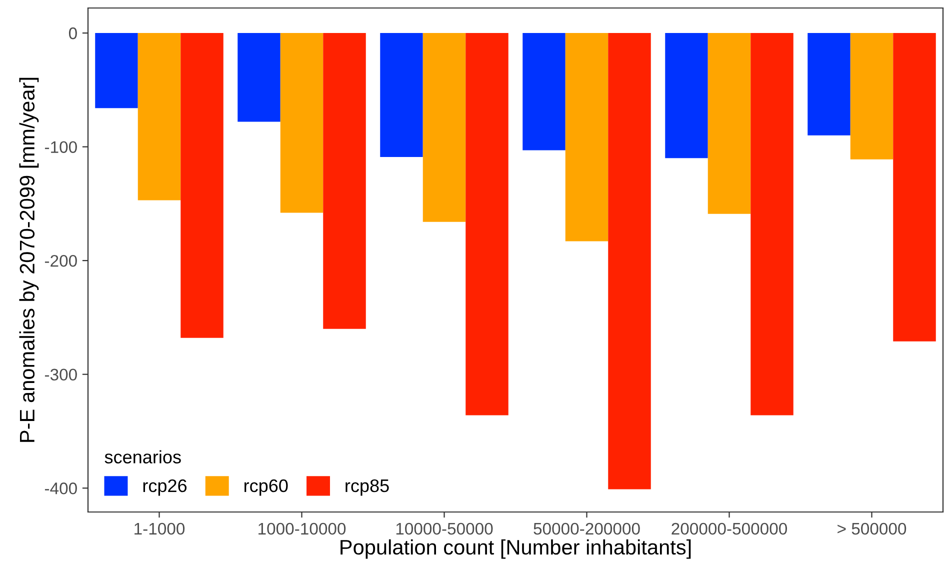  Describe the element at coordinates (367, 487) in the screenshot. I see `legend-label: rcp85` at that location.